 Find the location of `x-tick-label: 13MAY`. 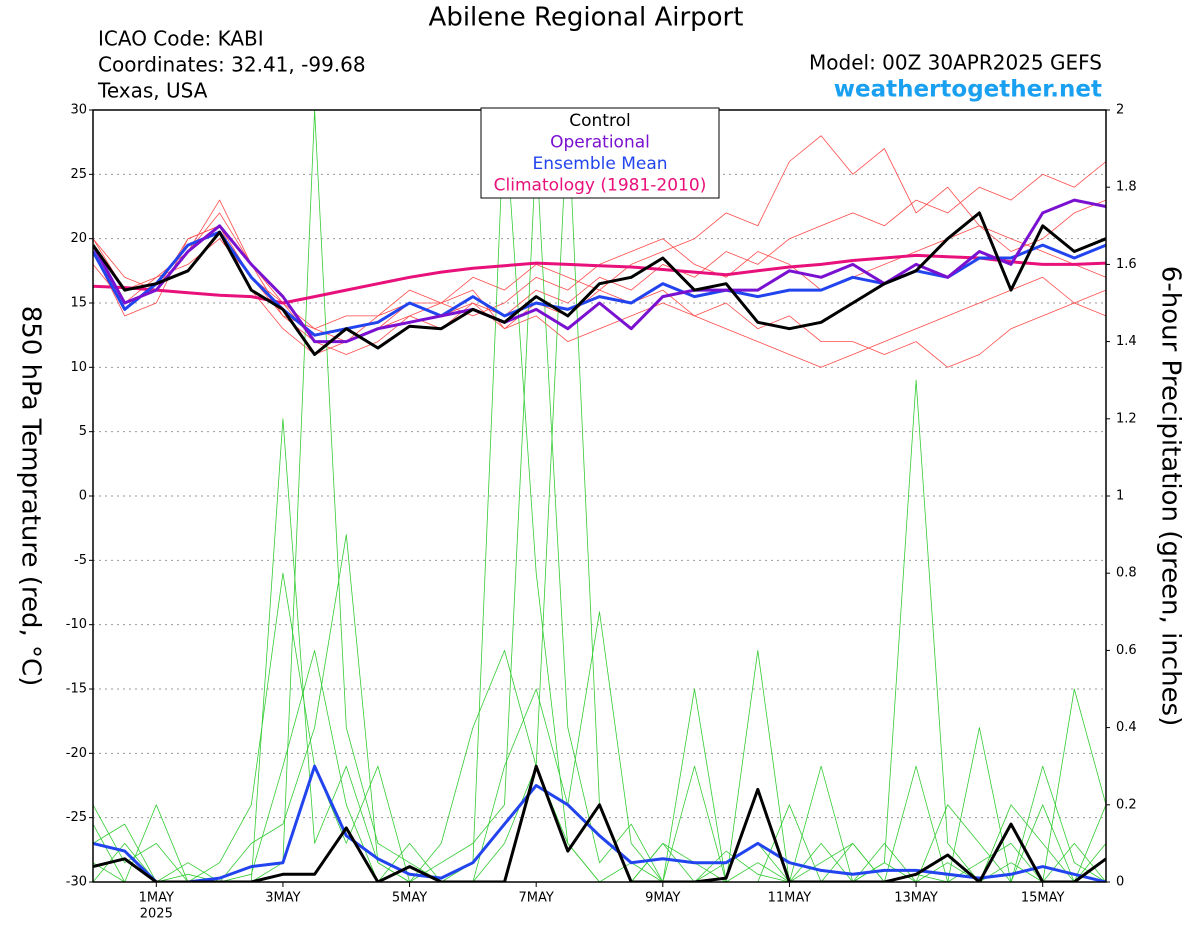

x-tick-label: 13MAY is located at coordinates (916, 898).